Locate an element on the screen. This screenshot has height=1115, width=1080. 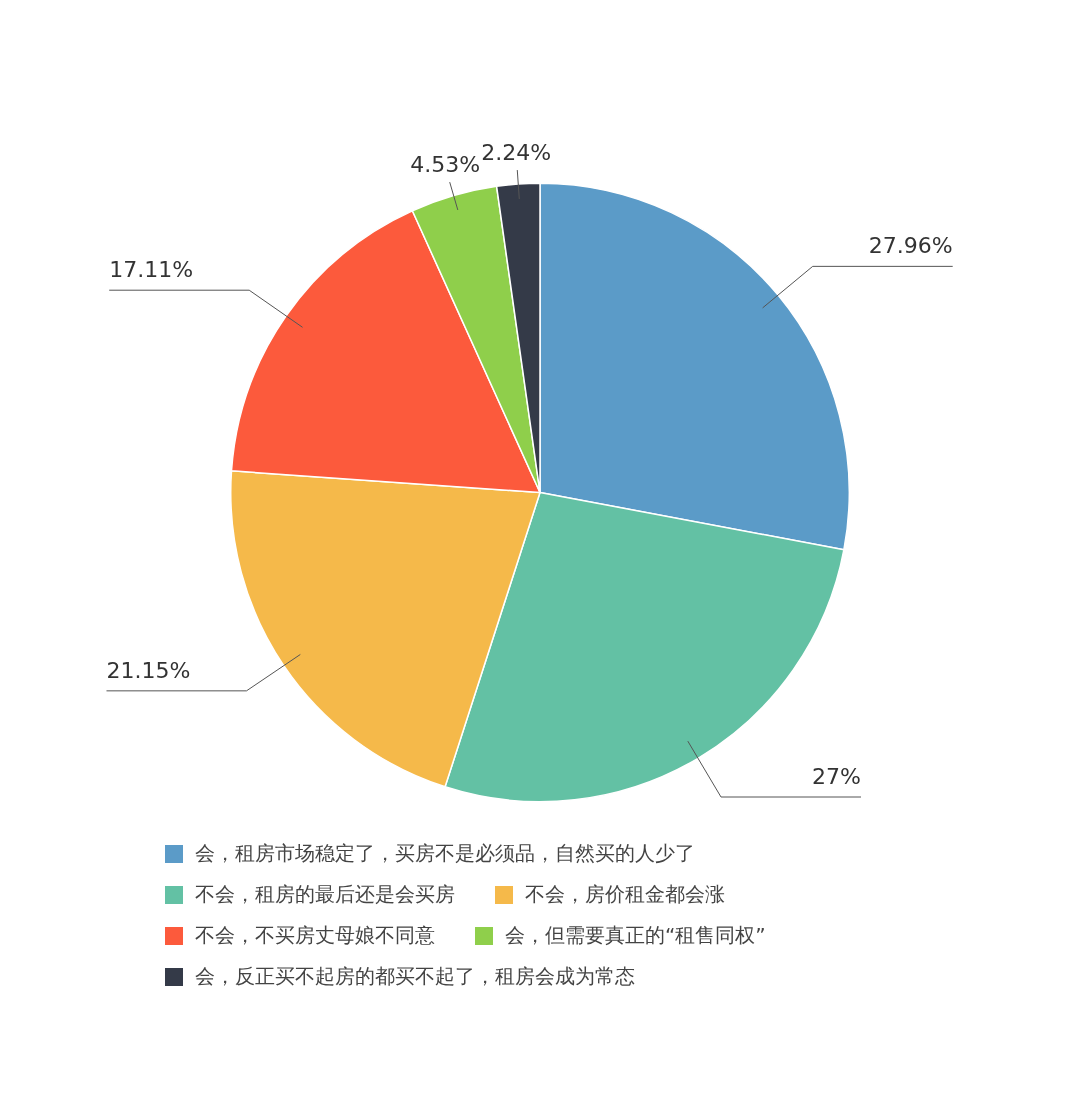
data-label: 27% is located at coordinates (837, 776).